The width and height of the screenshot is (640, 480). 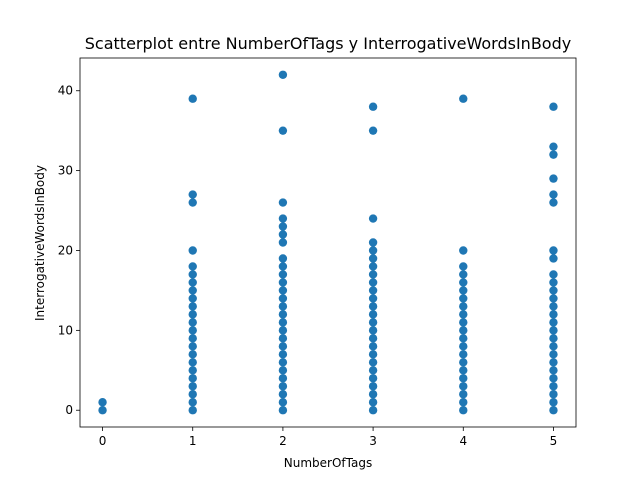 I want to click on x-tick-label: 5, so click(x=554, y=441).